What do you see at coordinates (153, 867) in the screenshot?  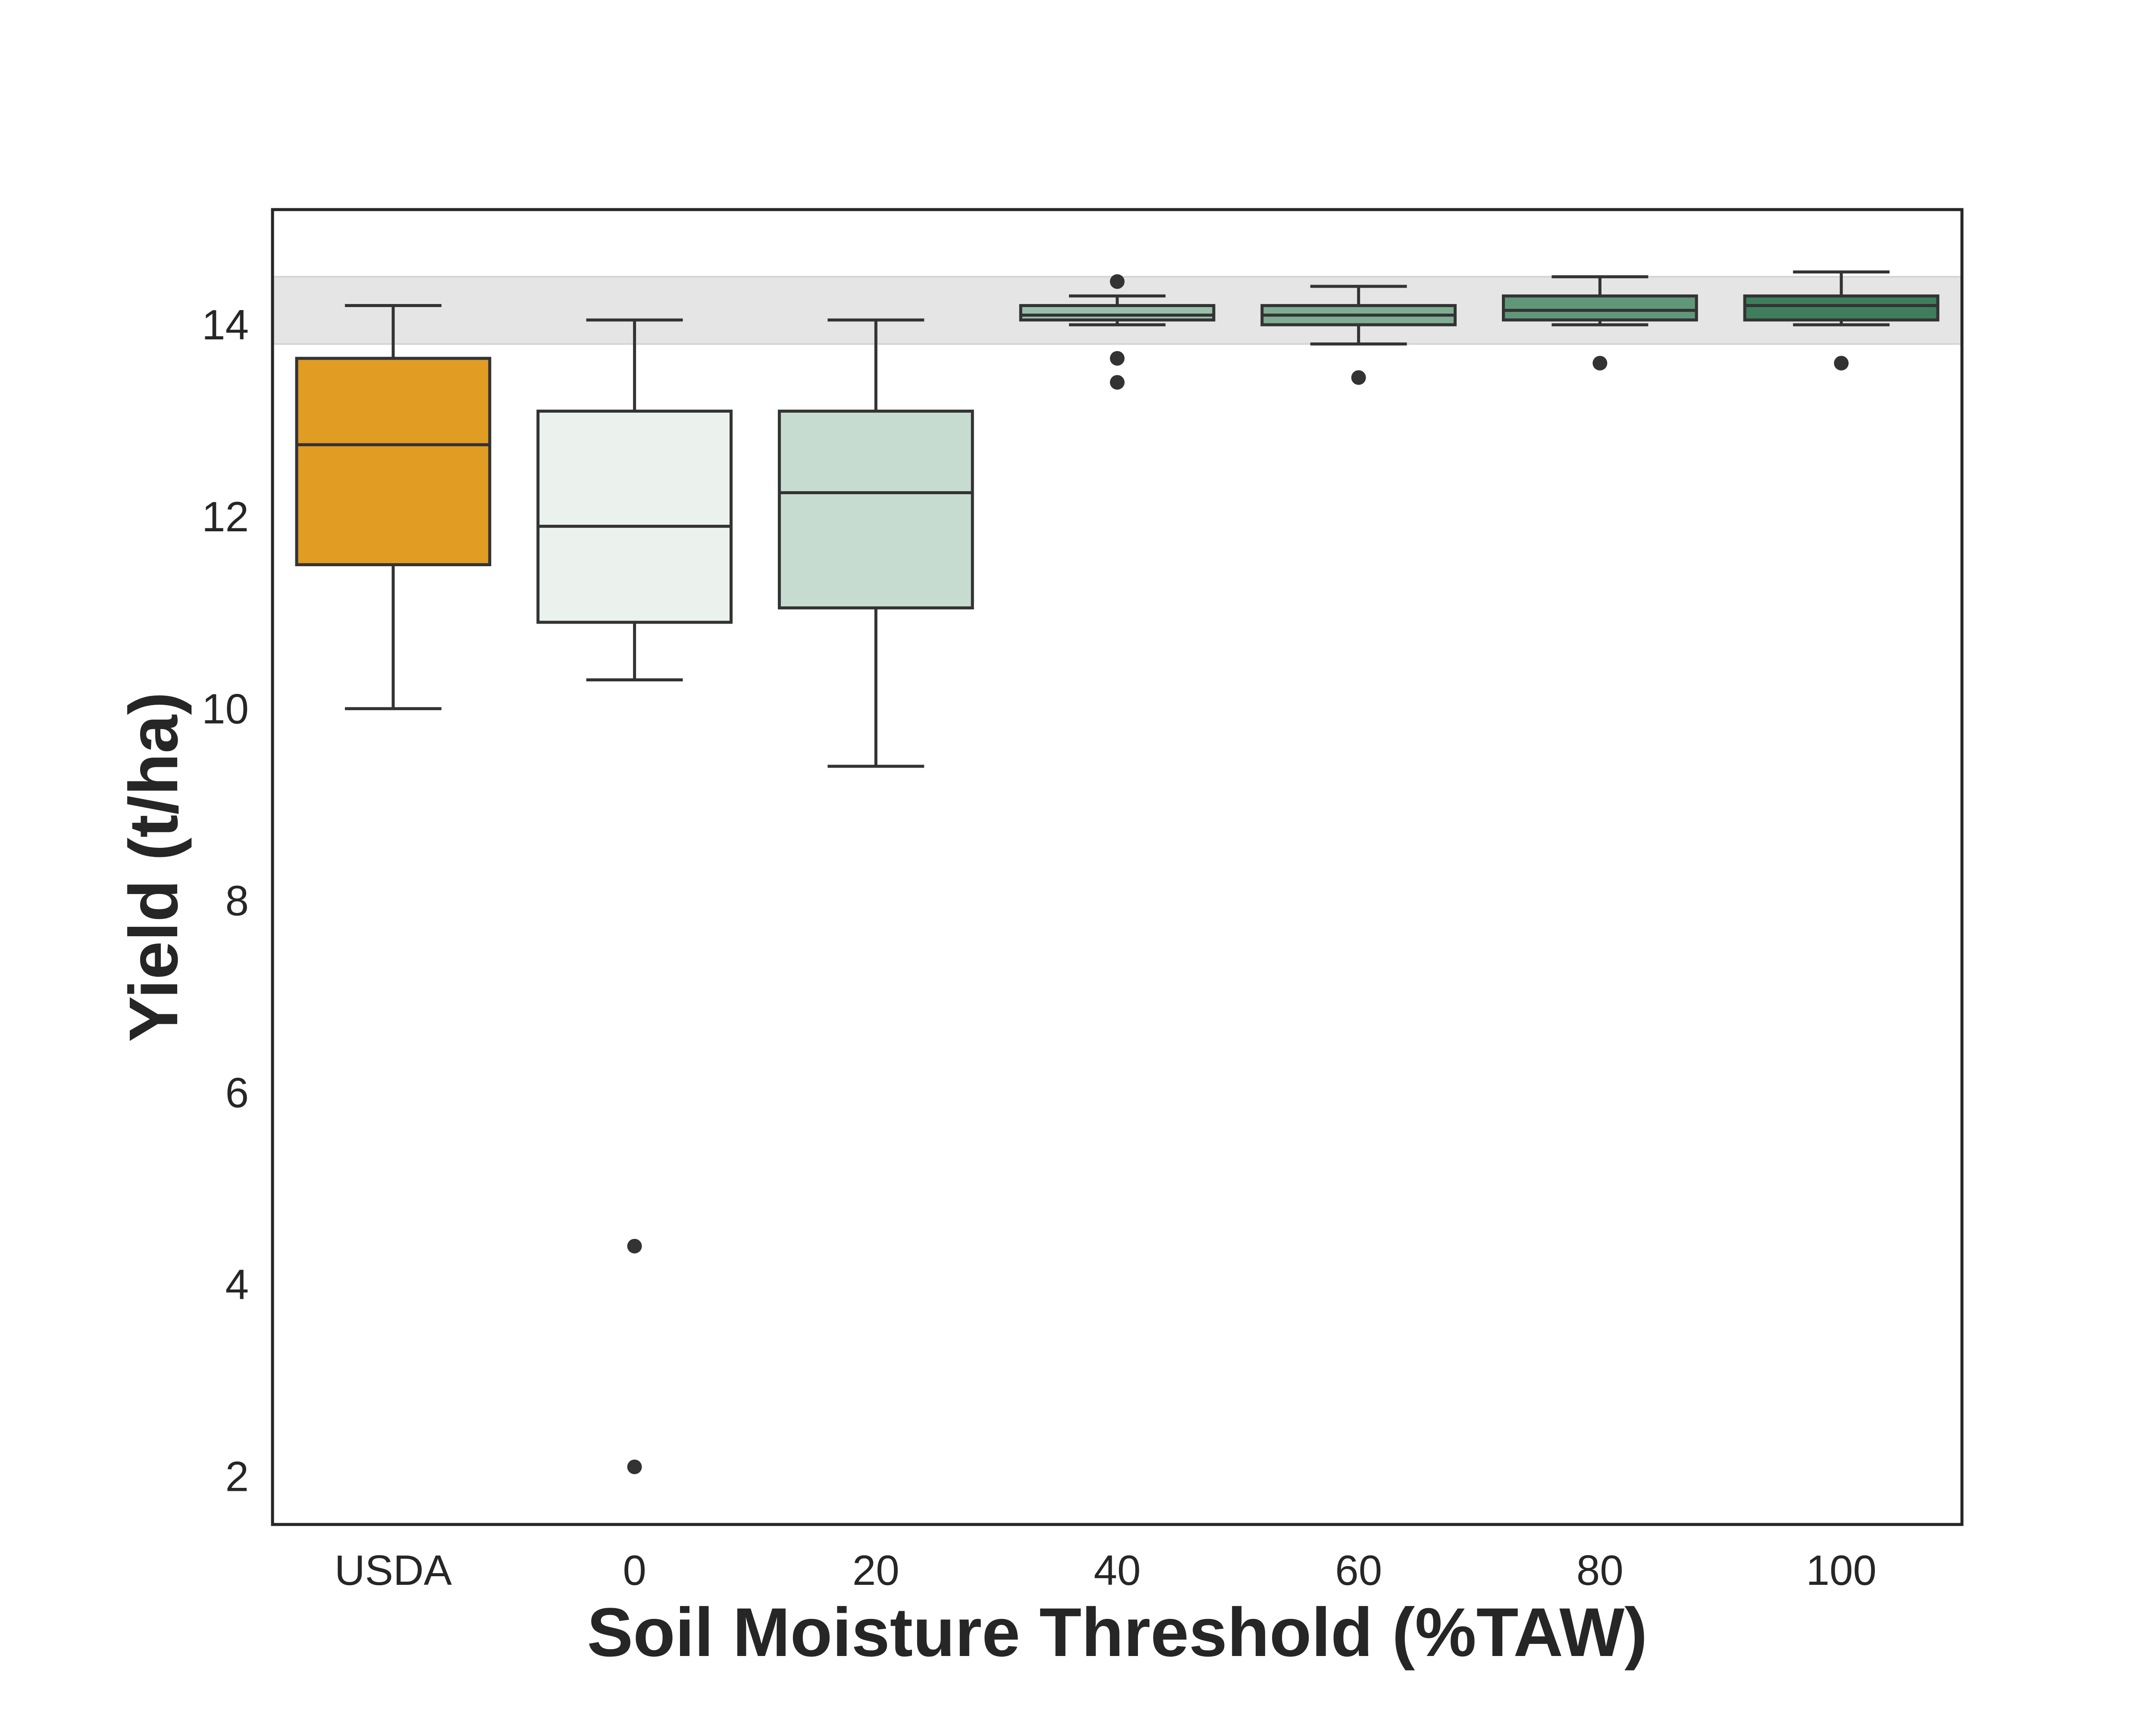 I see `y-axis-title: Yield (t/ha)` at bounding box center [153, 867].